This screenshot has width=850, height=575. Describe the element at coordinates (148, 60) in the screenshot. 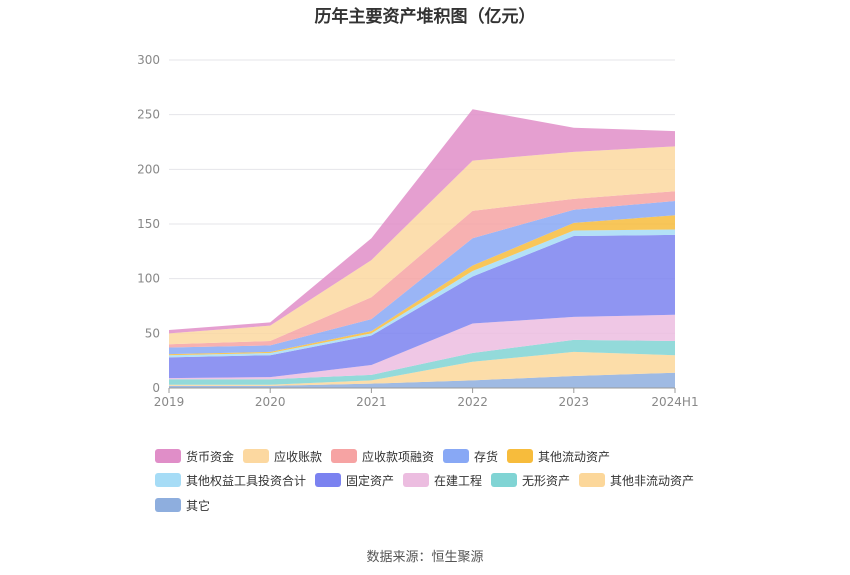

I see `y-tick-label: 300` at that location.